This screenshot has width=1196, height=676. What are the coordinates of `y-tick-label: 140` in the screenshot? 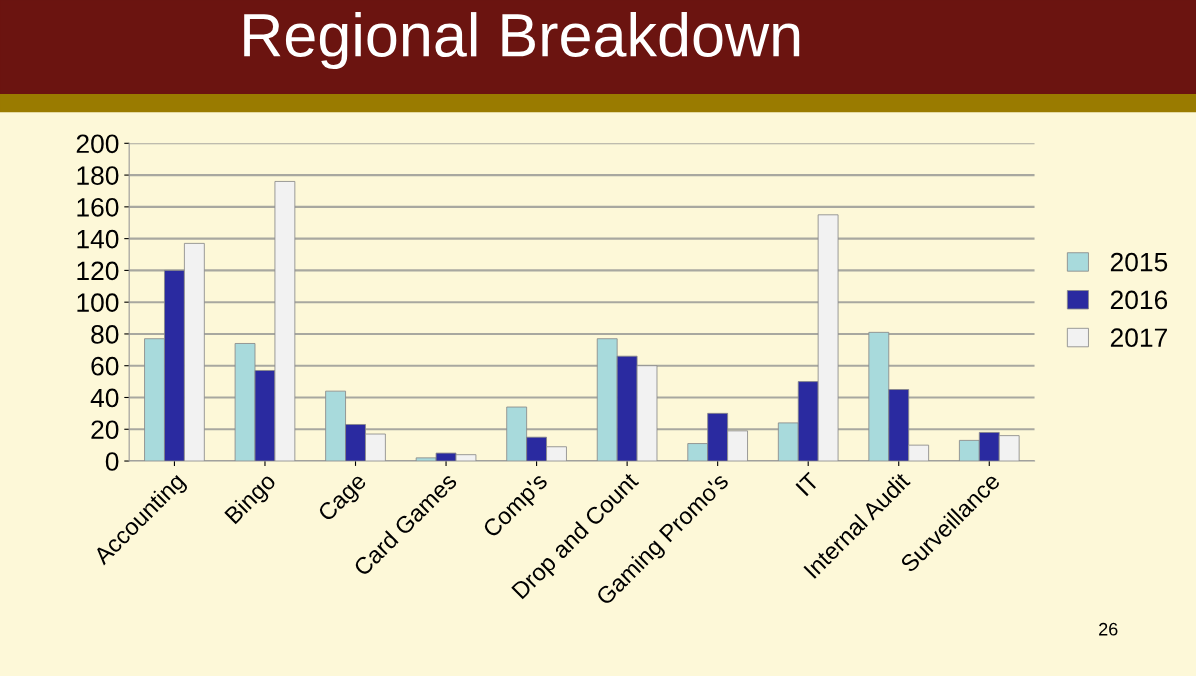 It's located at (98, 239).